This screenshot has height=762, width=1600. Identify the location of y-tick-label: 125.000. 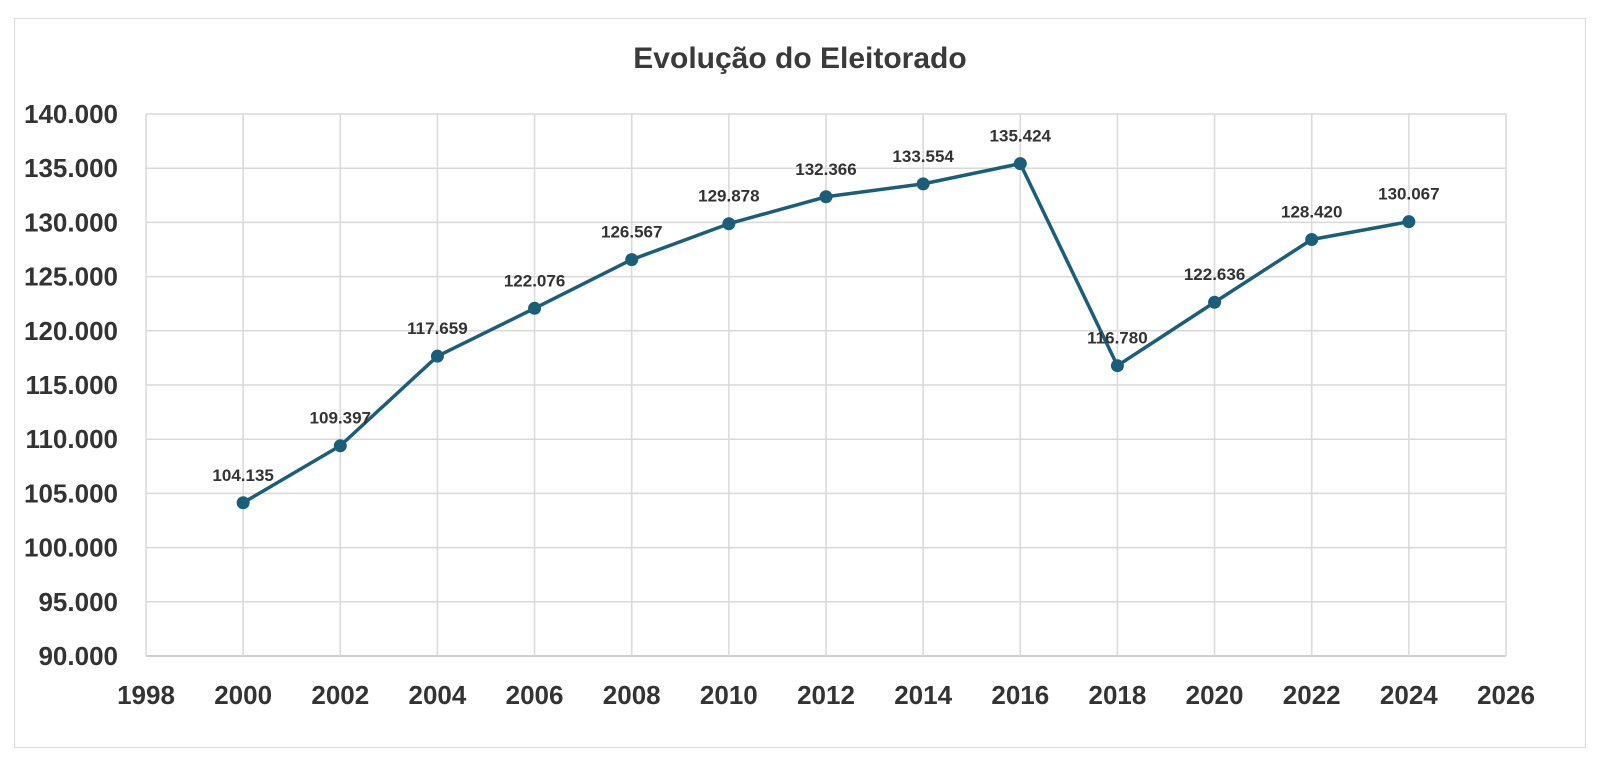
(71, 277).